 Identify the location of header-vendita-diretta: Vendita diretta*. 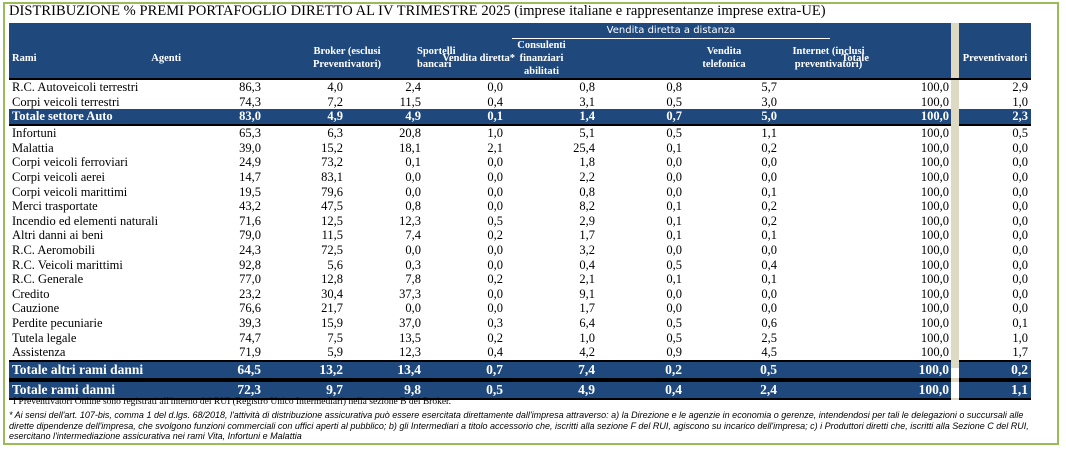
(478, 58).